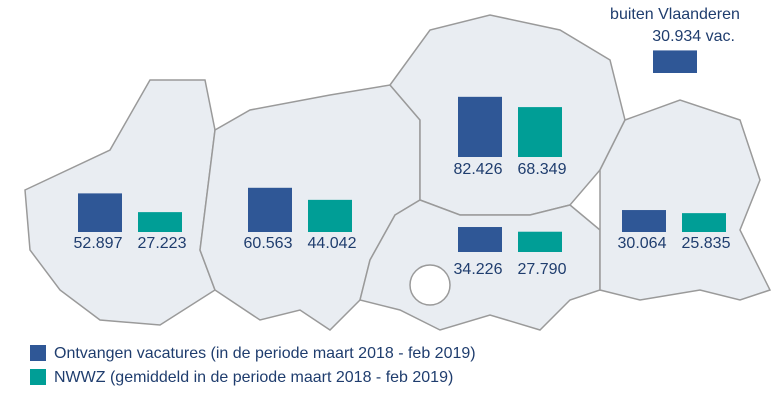 The width and height of the screenshot is (784, 404). Describe the element at coordinates (478, 269) in the screenshot. I see `value-label: 34.226` at that location.